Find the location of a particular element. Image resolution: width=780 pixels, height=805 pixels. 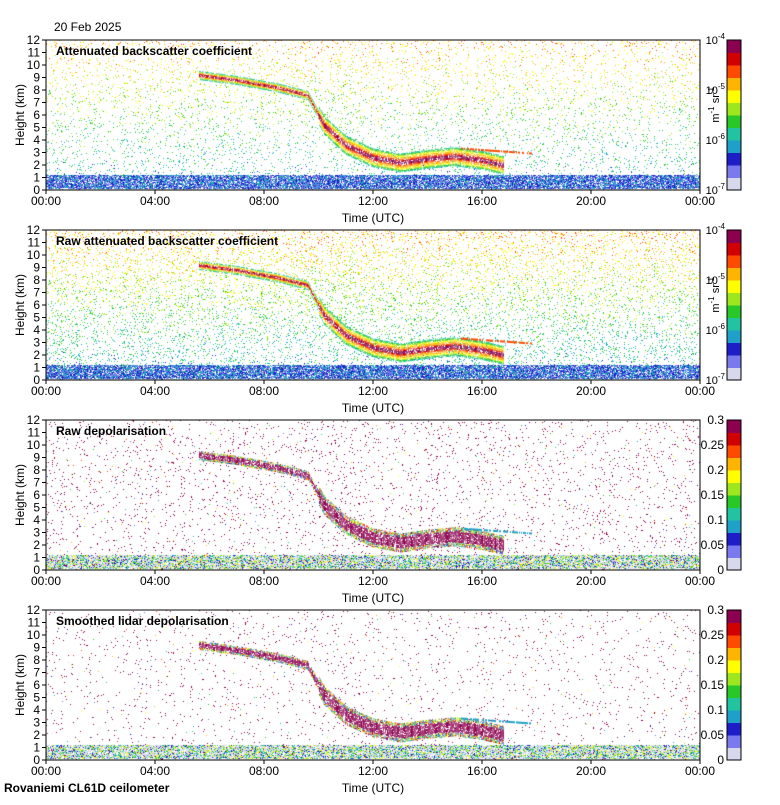

x-tick-label: 20:00 is located at coordinates (591, 201).